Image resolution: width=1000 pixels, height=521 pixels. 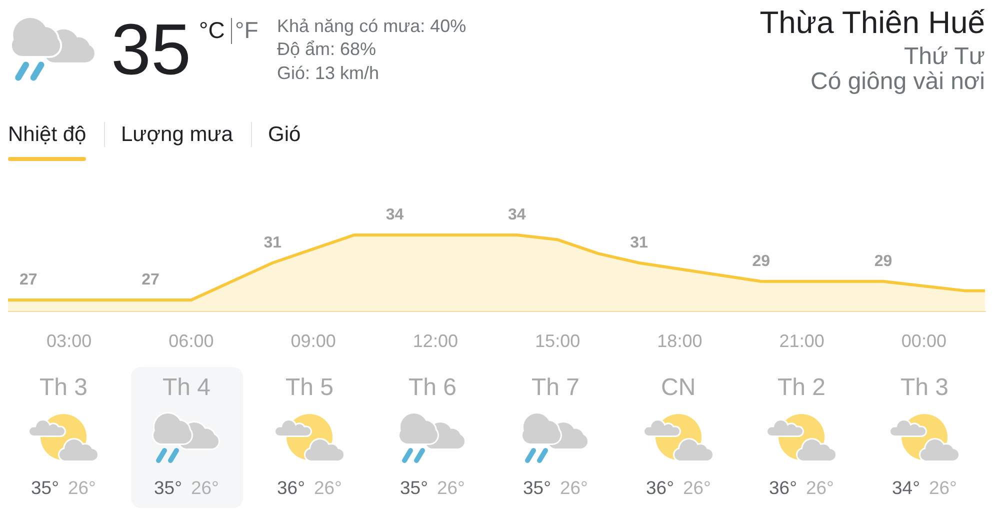 I want to click on x-tick-label: 03:00, so click(x=69, y=340).